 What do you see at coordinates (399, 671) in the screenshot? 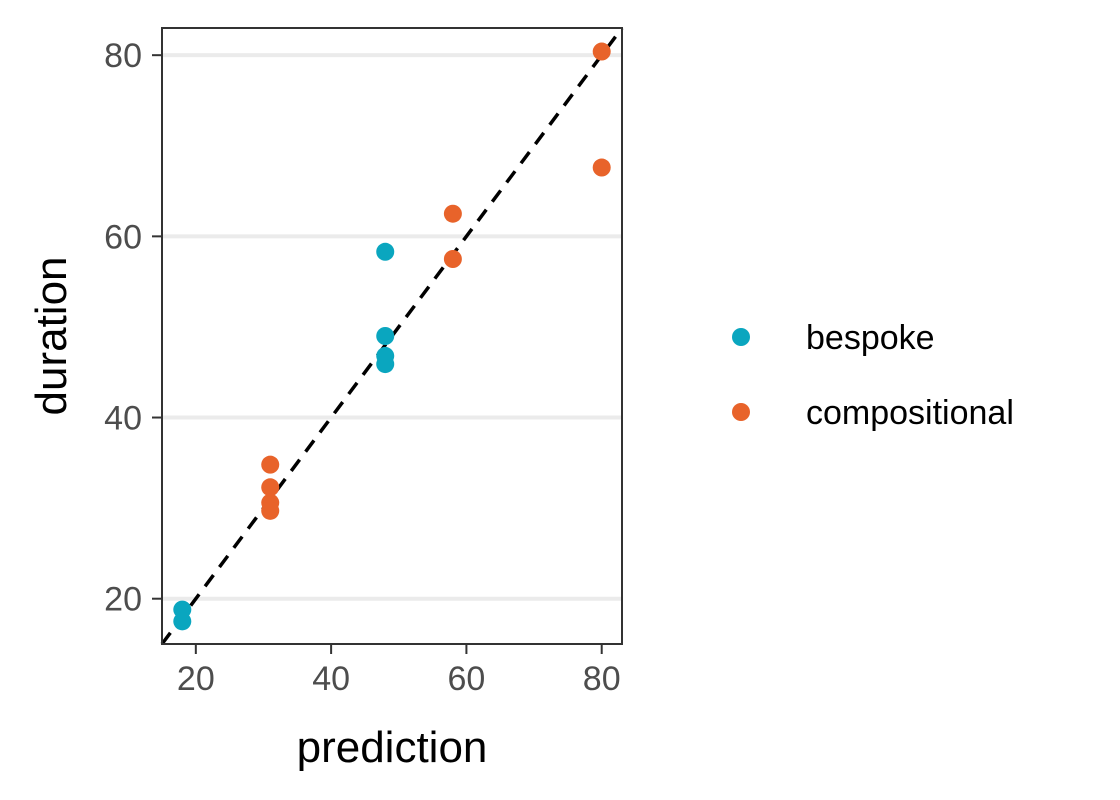
I see `x-axis-ticks: 20 40 60 80` at bounding box center [399, 671].